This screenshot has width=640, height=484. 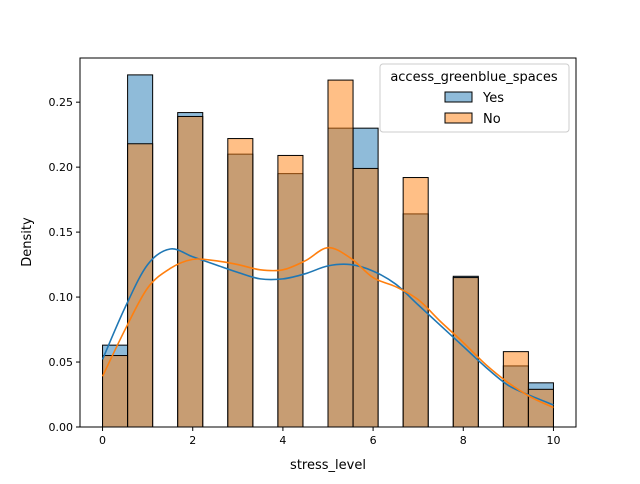 I want to click on y-tick-label: 0.00, so click(x=61, y=427).